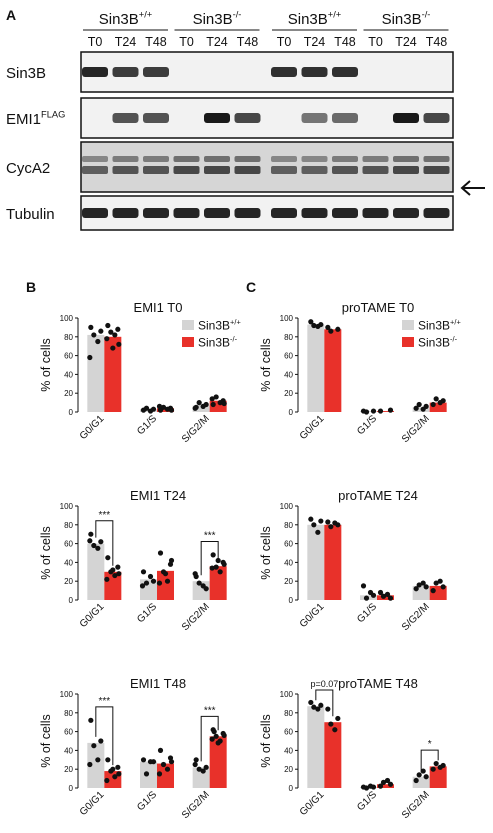 This screenshot has height=833, width=493. I want to click on y-tick-label: 40, so click(288, 750).